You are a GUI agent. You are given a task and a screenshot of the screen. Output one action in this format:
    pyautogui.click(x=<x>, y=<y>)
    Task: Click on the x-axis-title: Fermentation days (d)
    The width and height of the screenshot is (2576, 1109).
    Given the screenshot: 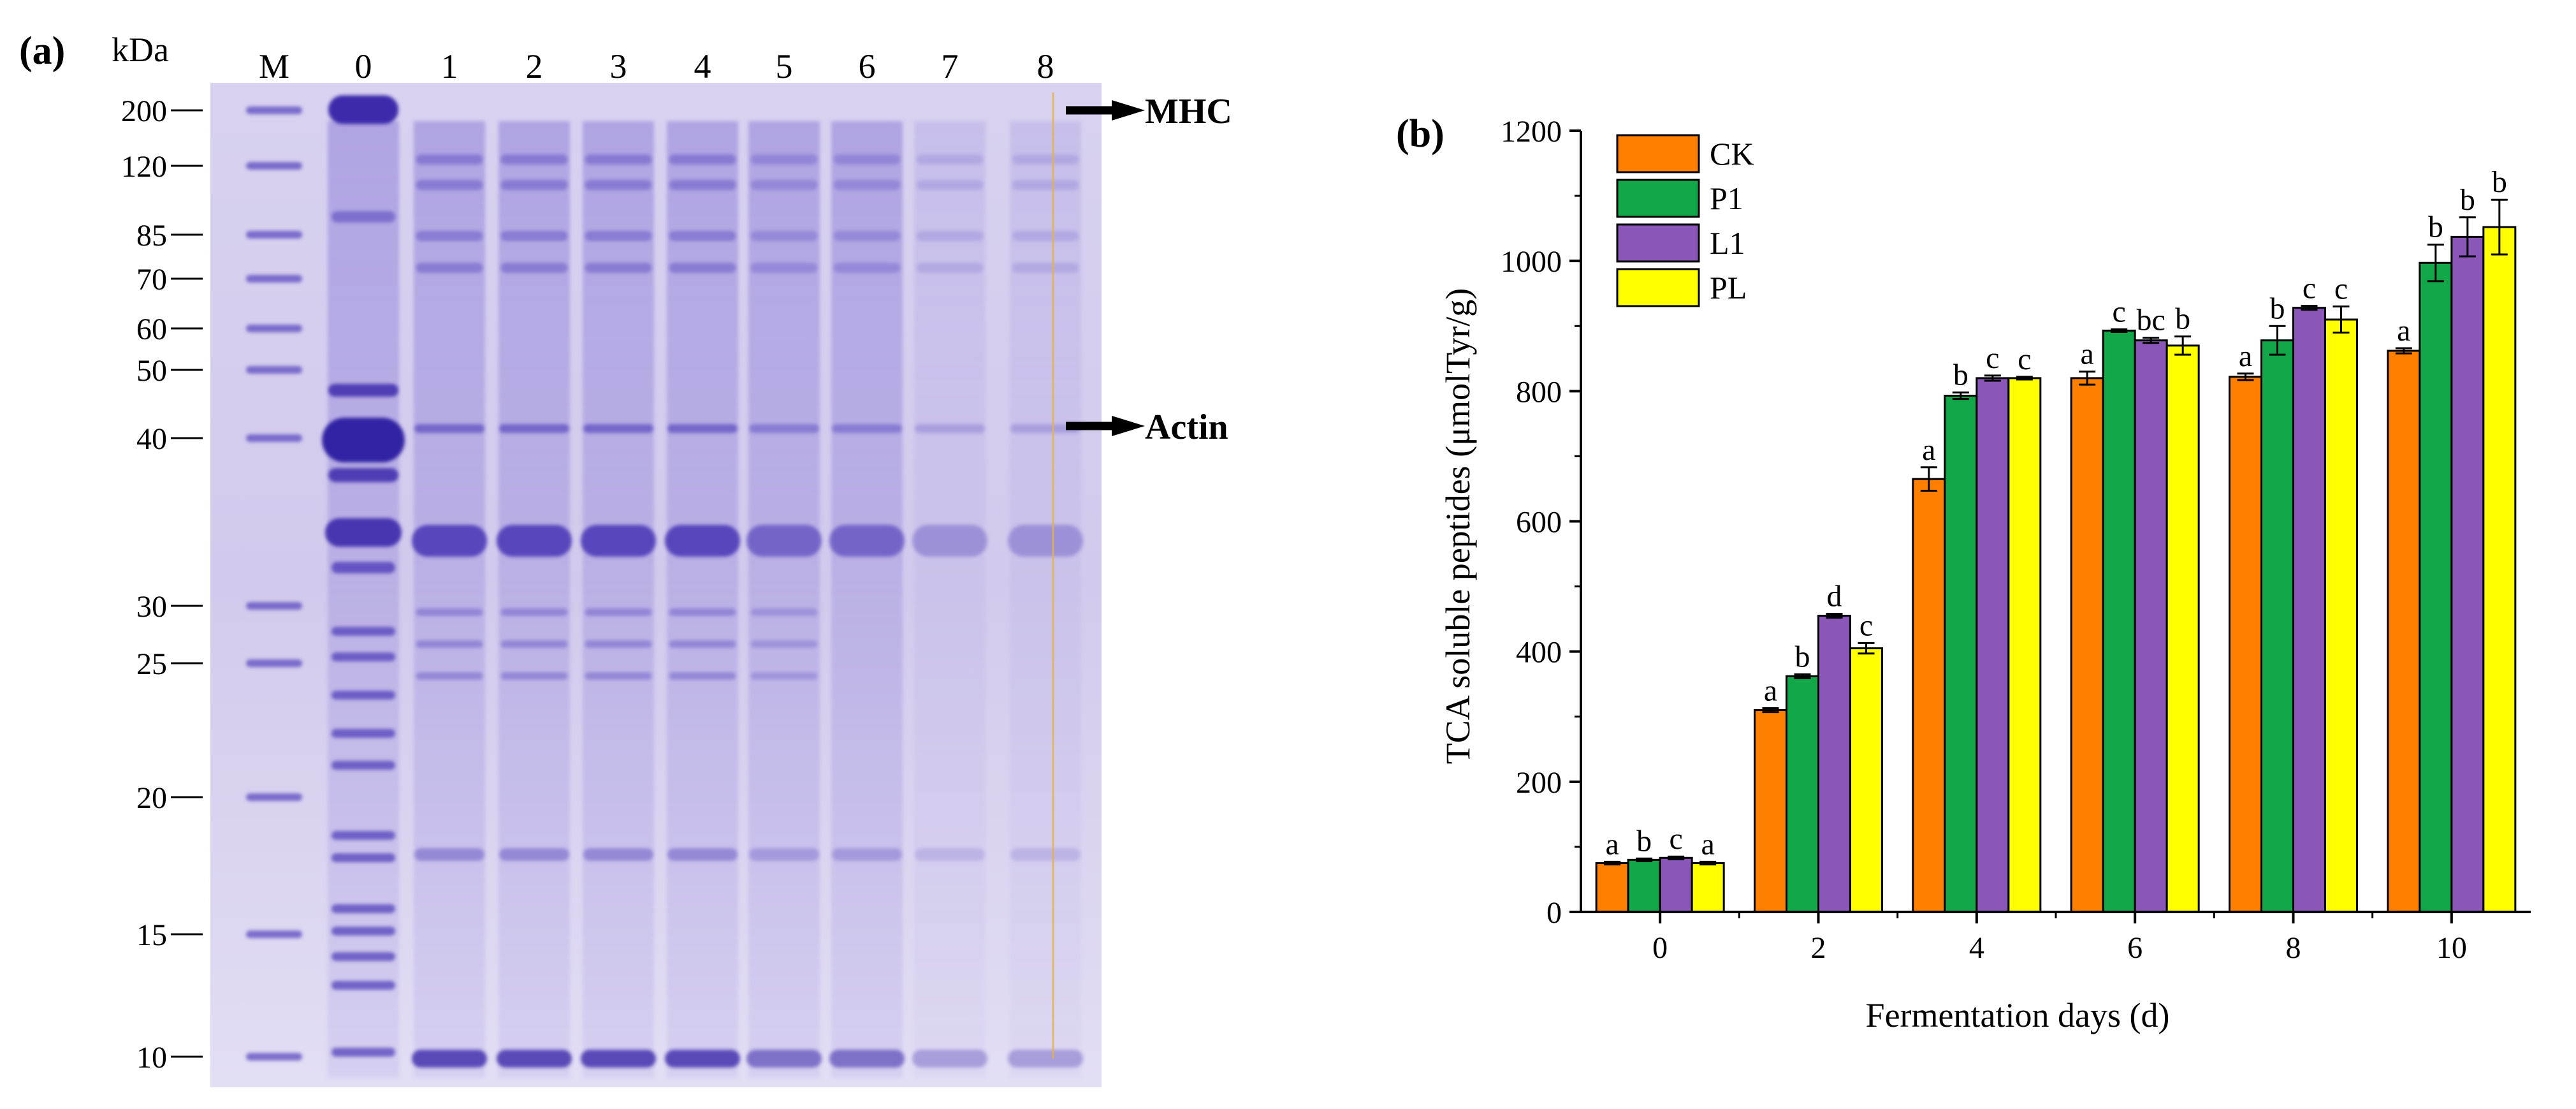 What is the action you would take?
    pyautogui.click(x=2018, y=1015)
    